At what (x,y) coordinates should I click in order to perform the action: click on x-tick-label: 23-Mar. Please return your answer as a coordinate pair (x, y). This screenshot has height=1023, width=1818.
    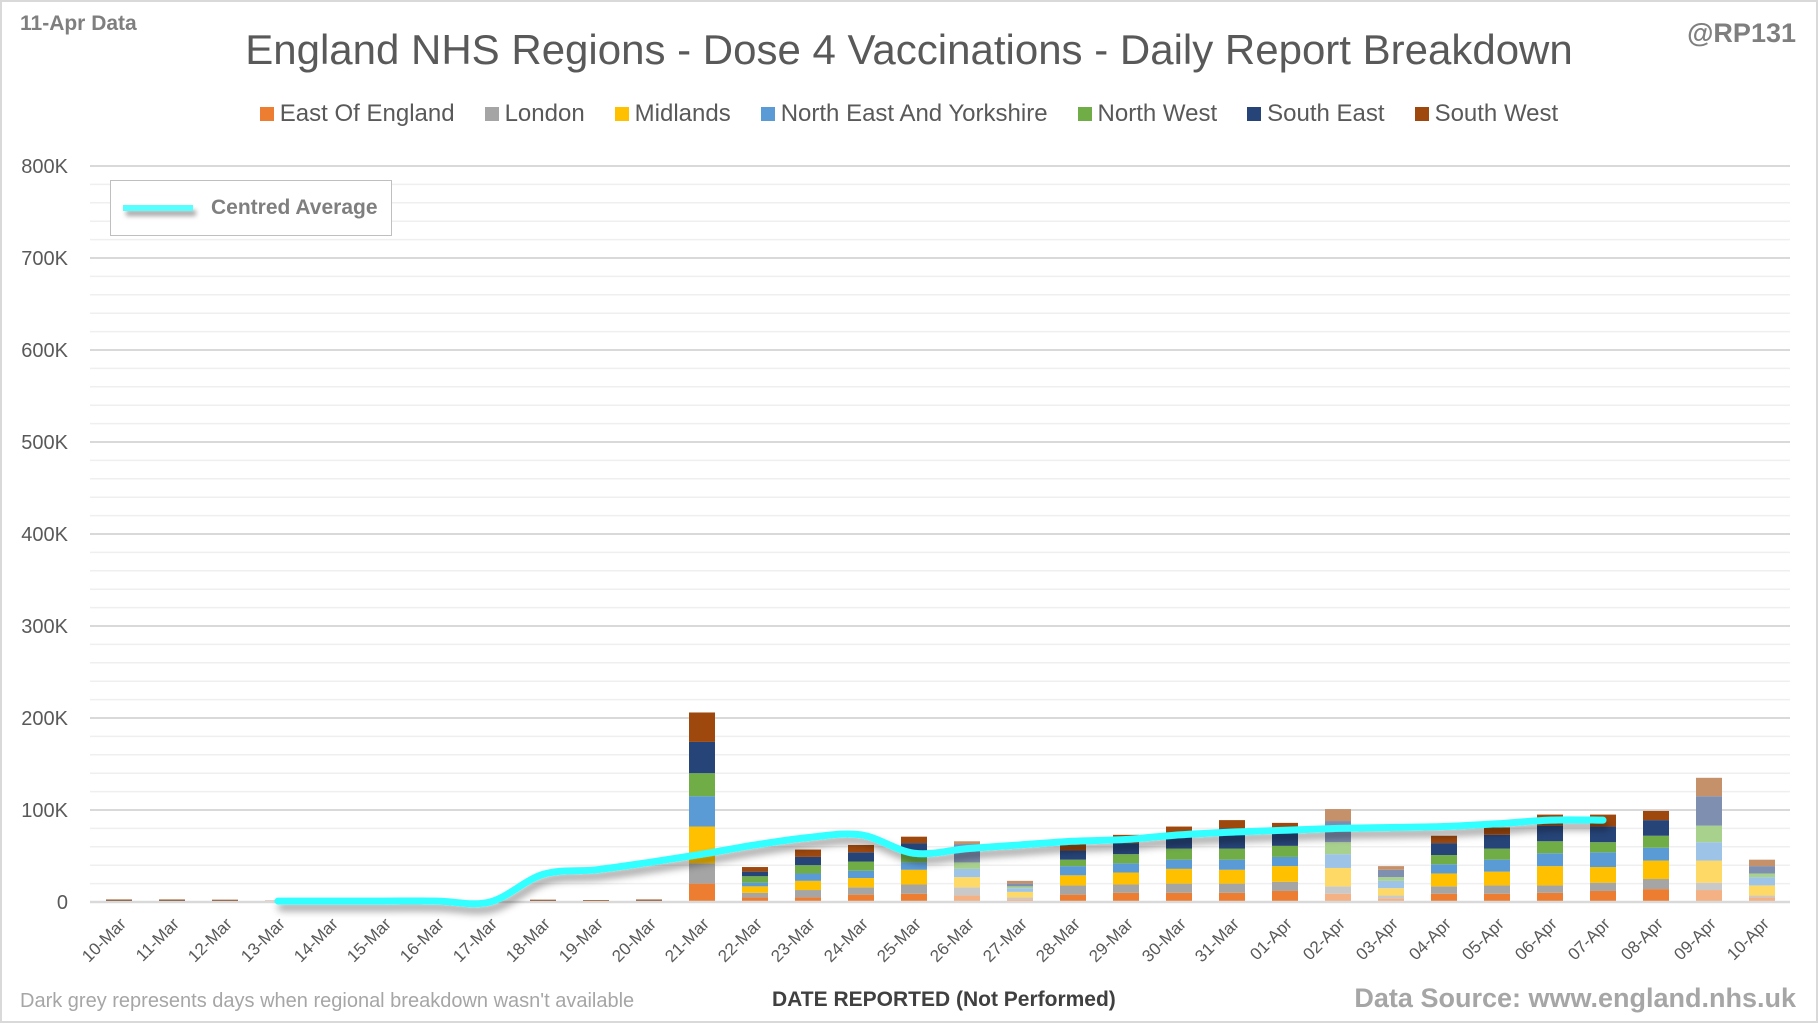
    Looking at the image, I should click on (793, 940).